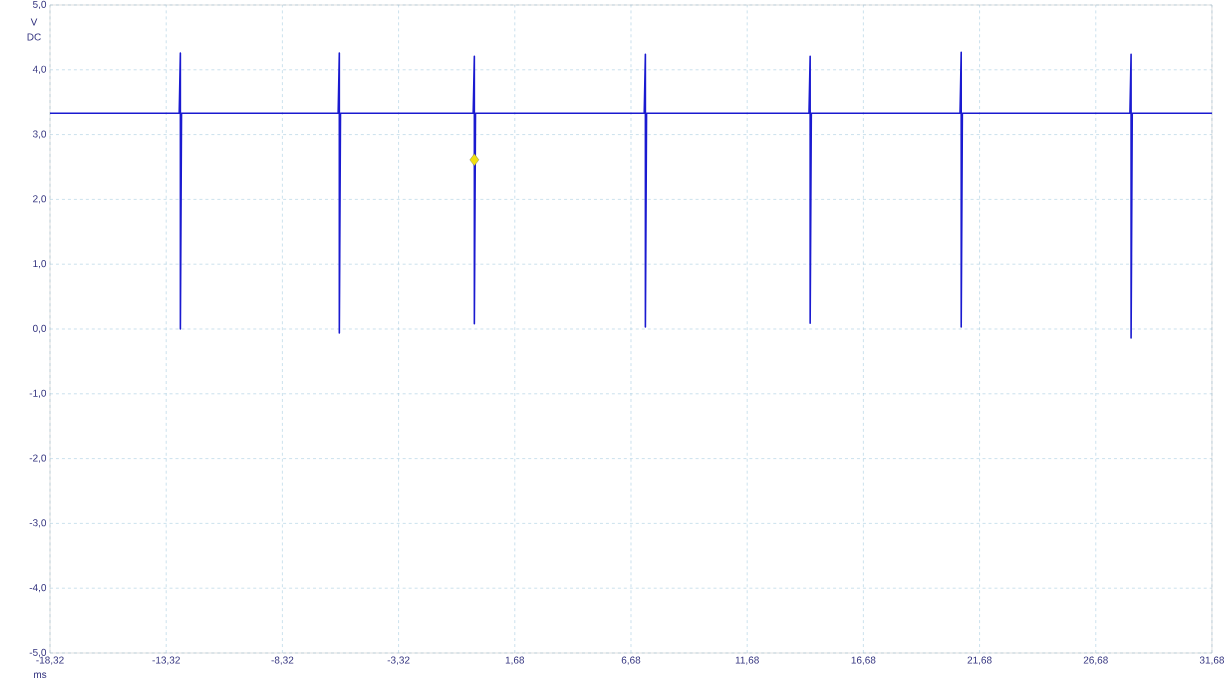 The height and width of the screenshot is (691, 1230). I want to click on x-tick-label: 6,68, so click(631, 660).